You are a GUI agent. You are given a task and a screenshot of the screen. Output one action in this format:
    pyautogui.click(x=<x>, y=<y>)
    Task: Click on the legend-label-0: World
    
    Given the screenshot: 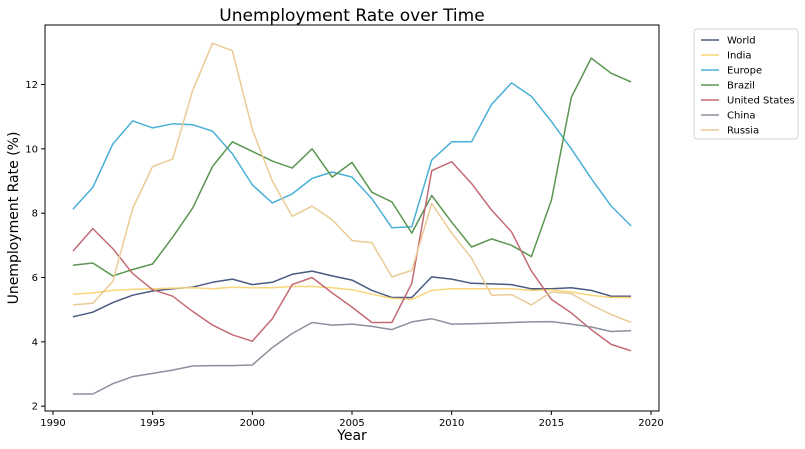 What is the action you would take?
    pyautogui.click(x=741, y=41)
    